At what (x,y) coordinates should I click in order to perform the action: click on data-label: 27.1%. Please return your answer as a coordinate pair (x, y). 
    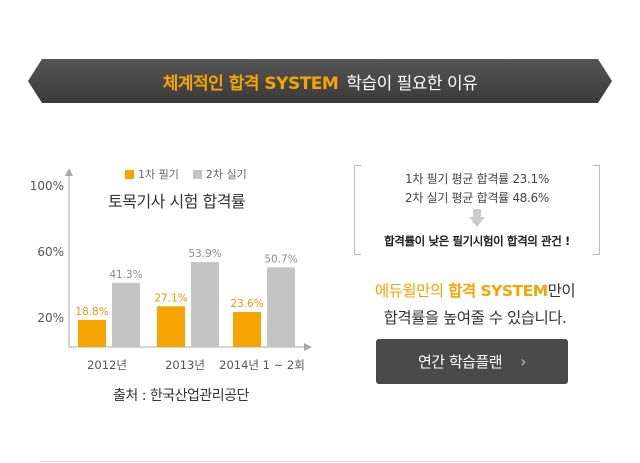
    Looking at the image, I should click on (170, 298).